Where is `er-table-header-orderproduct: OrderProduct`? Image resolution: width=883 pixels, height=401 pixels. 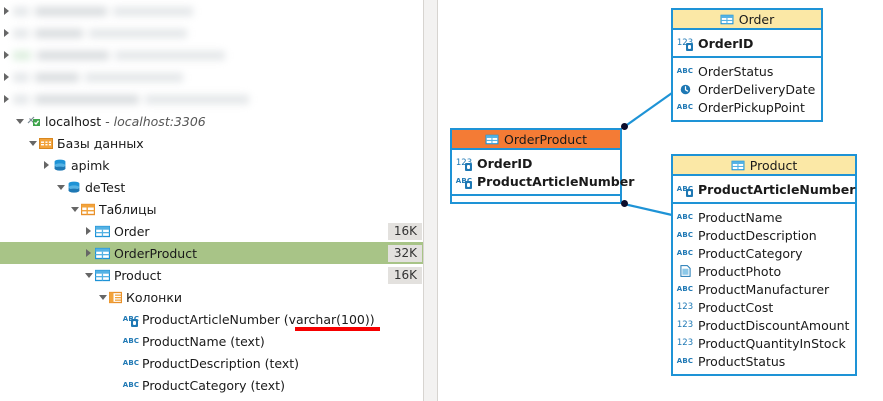
er-table-header-orderproduct: OrderProduct is located at coordinates (536, 140).